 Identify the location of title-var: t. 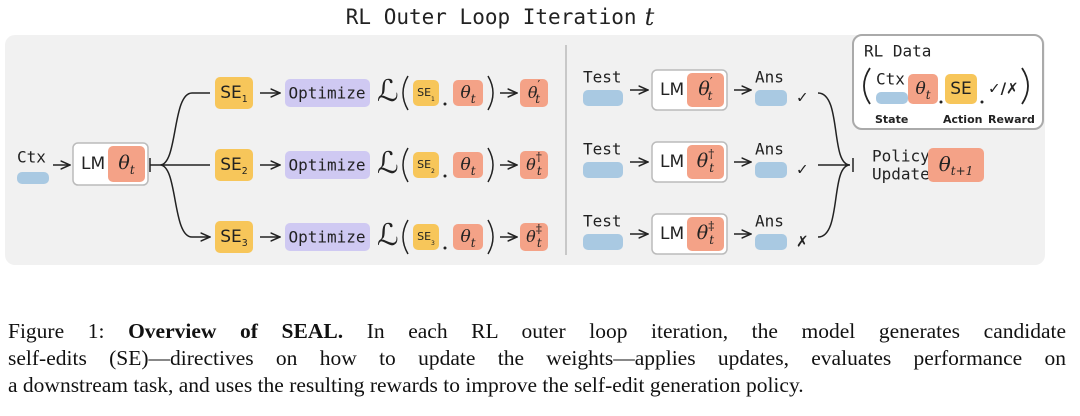
(650, 17).